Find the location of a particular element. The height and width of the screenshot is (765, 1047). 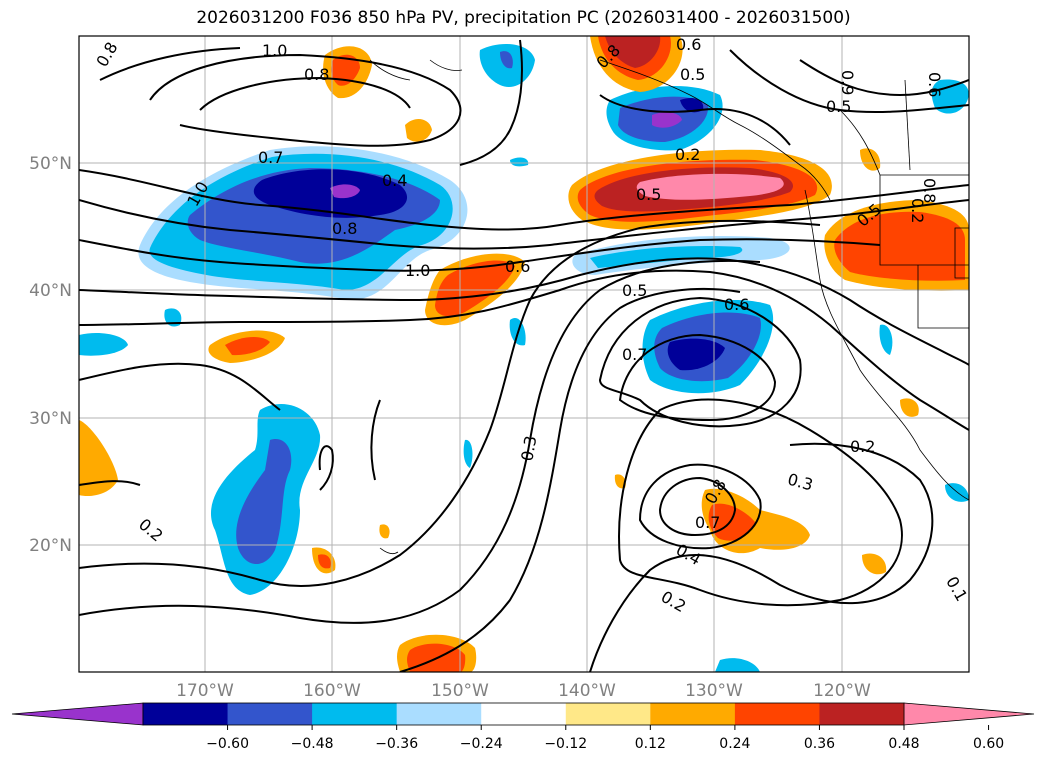

contour-label: 0.3 is located at coordinates (528, 448).